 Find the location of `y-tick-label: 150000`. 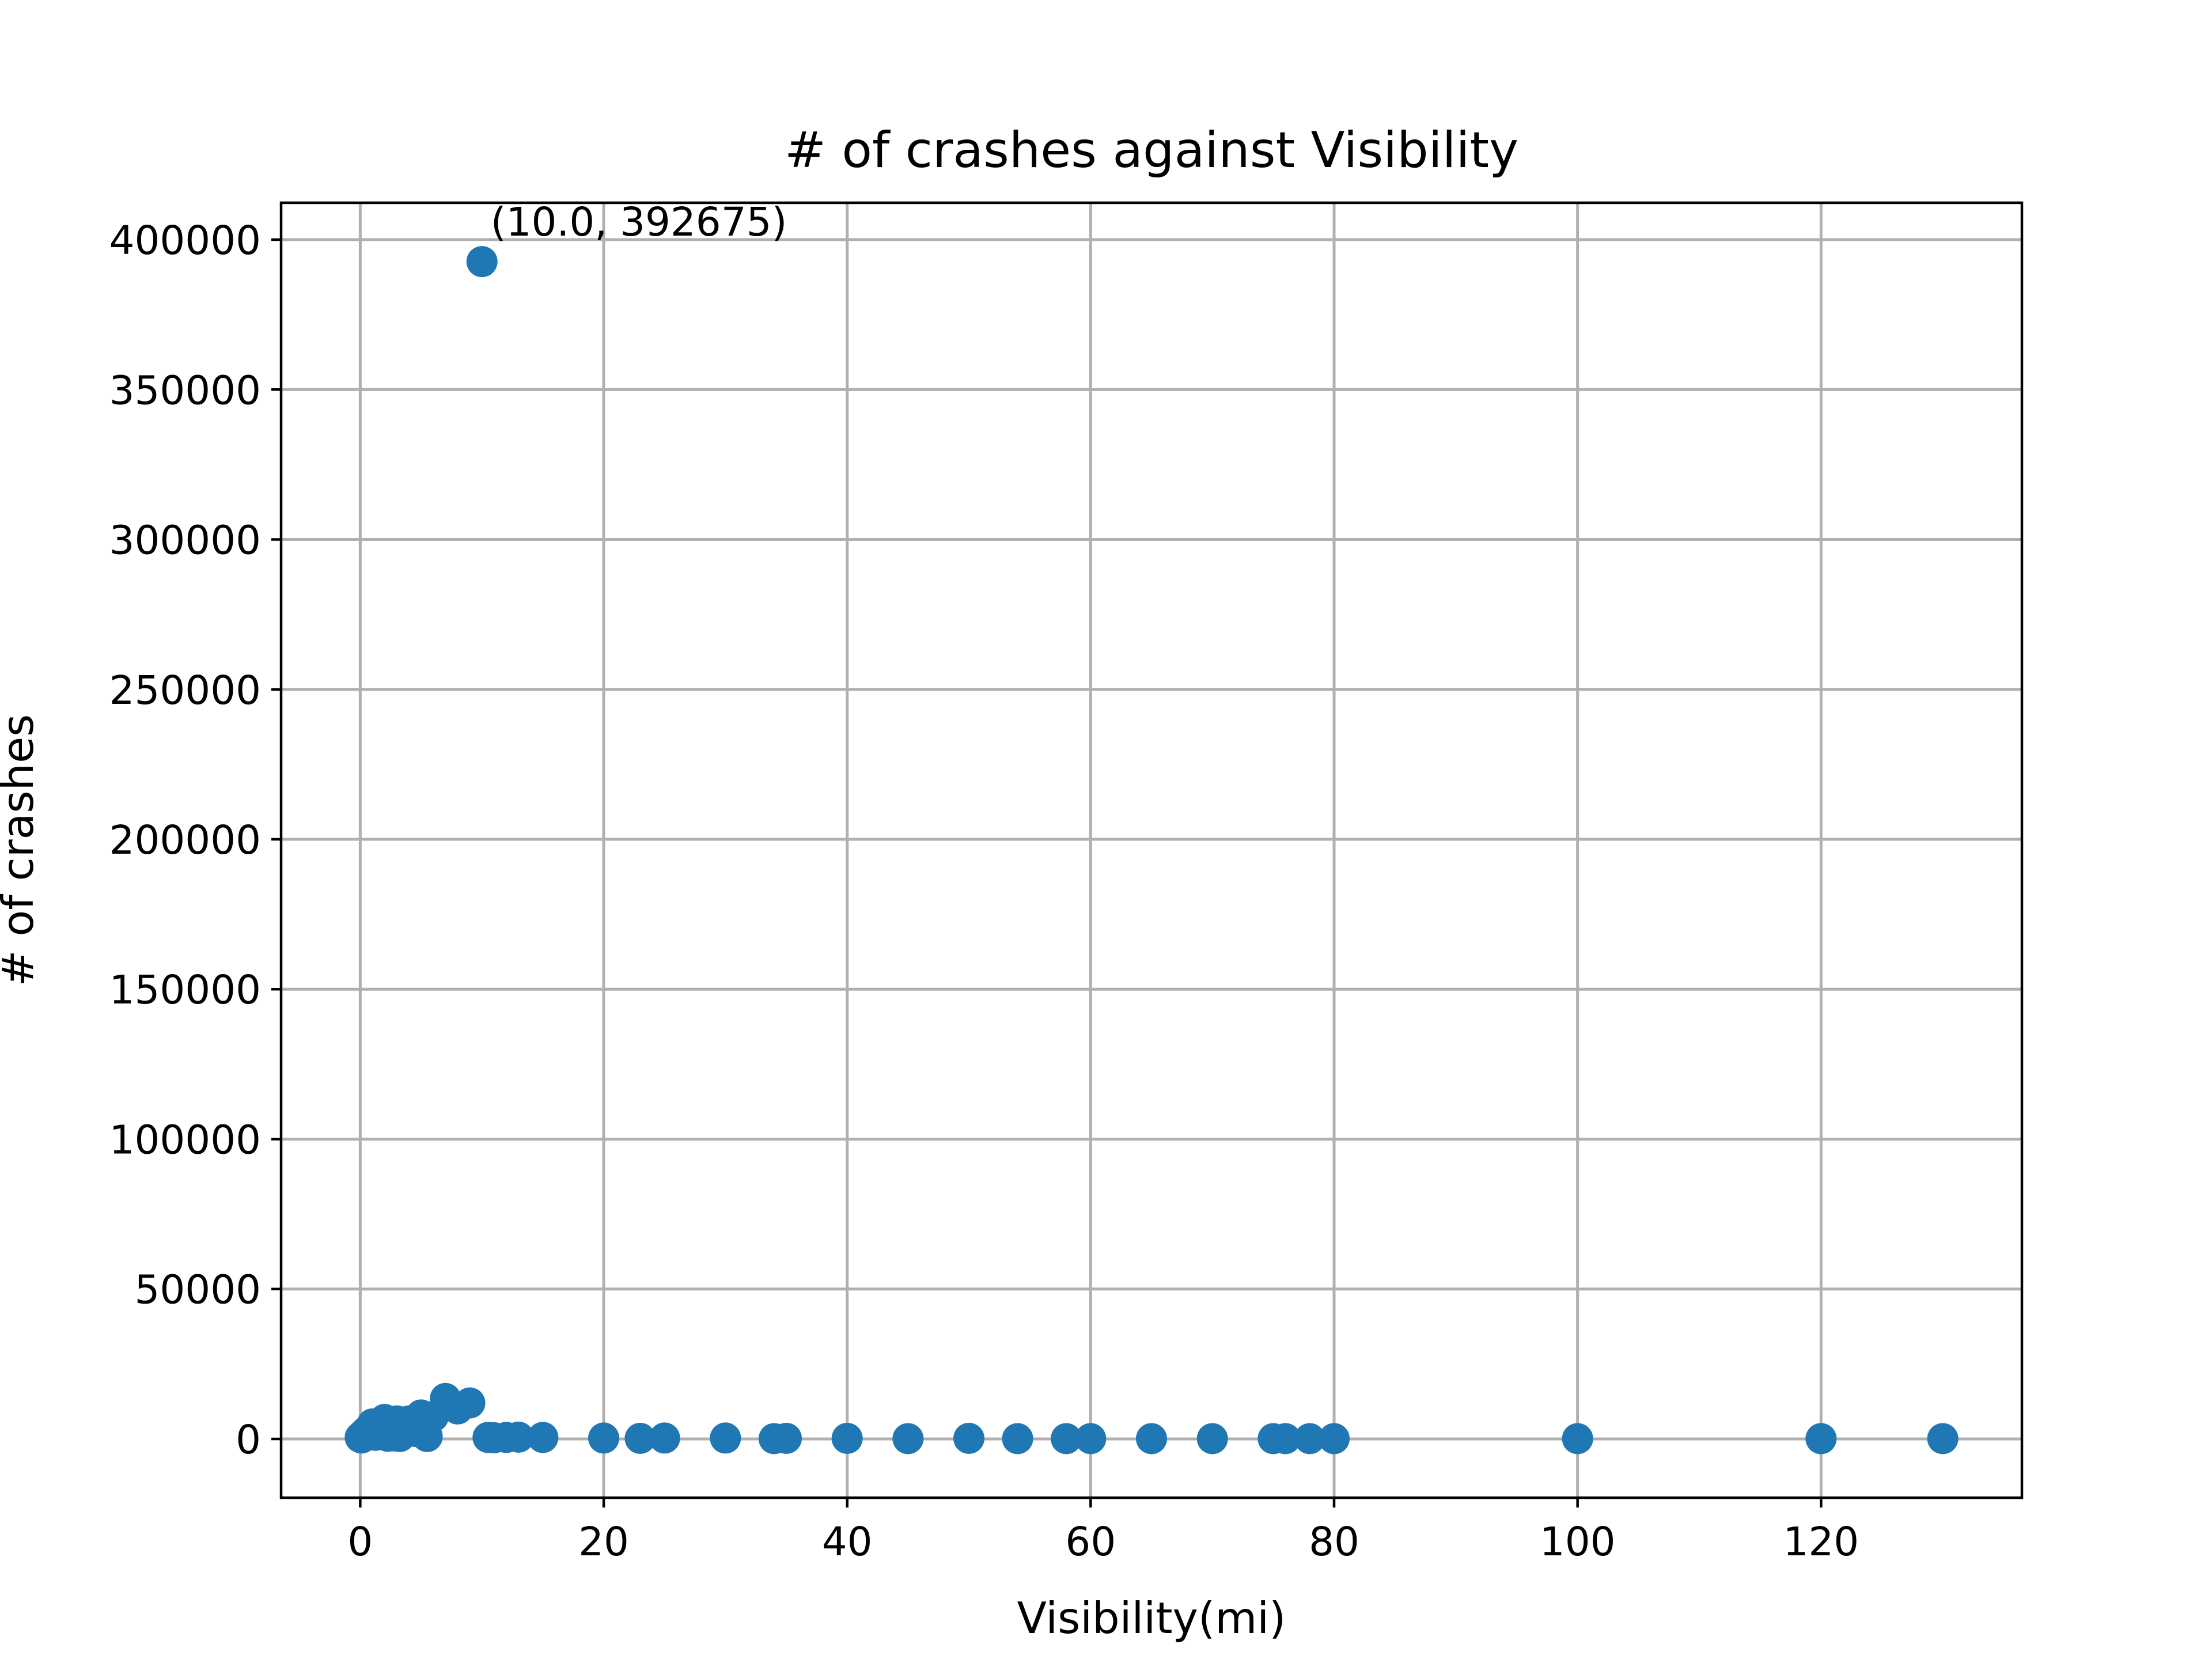

y-tick-label: 150000 is located at coordinates (185, 990).